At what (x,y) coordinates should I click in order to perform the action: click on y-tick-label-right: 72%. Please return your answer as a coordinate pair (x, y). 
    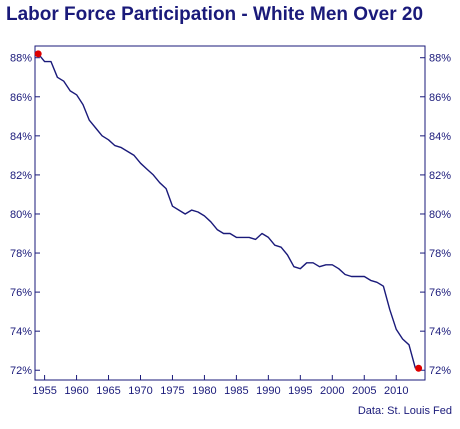
    Looking at the image, I should click on (440, 371).